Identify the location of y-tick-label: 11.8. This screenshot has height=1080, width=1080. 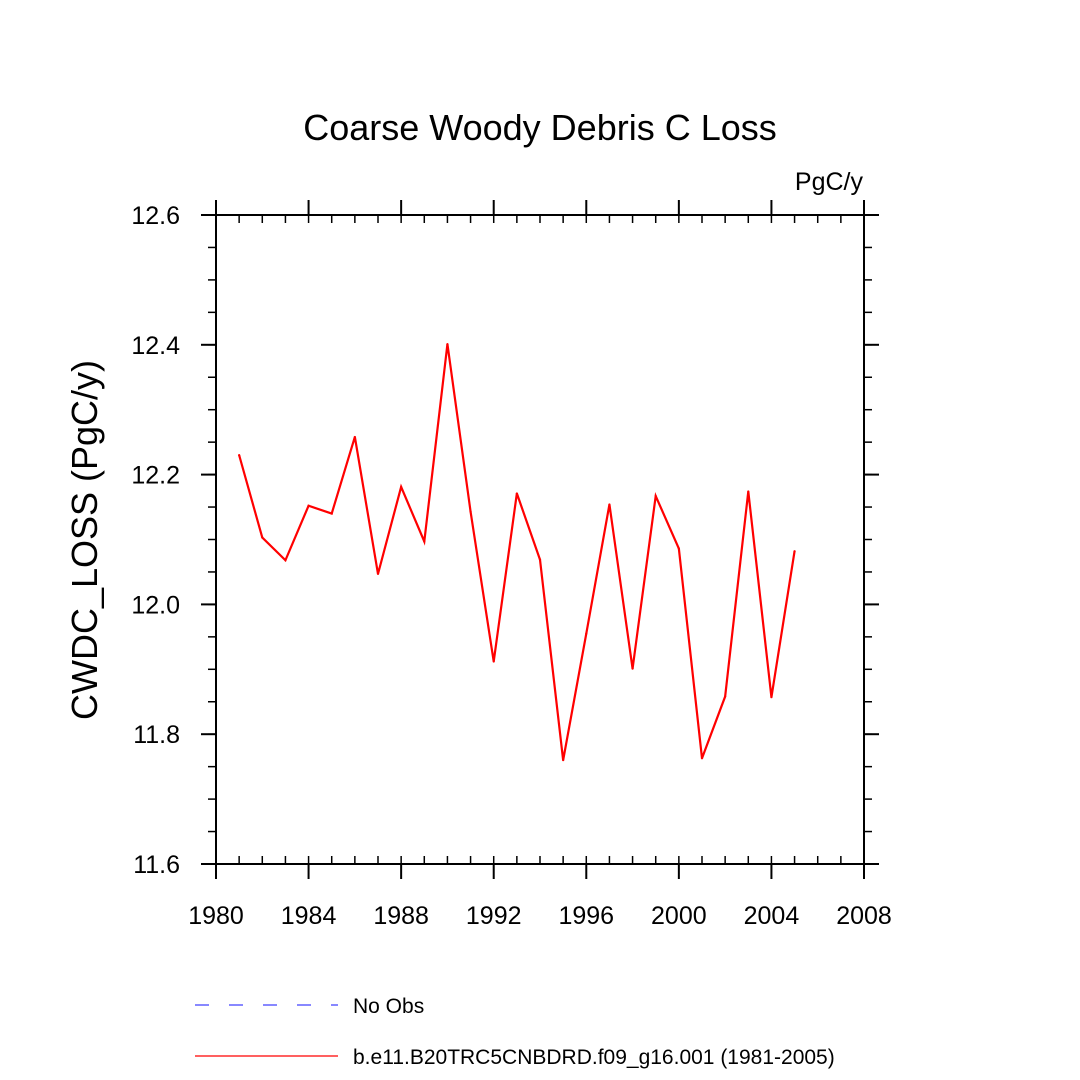
(156, 735).